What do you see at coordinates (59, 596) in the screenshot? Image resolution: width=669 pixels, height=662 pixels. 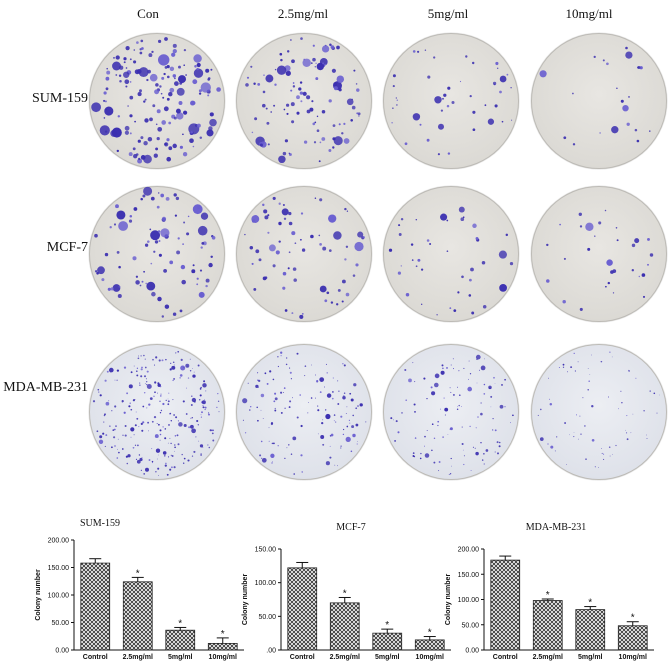 I see `y-tick-label: 100.00` at bounding box center [59, 596].